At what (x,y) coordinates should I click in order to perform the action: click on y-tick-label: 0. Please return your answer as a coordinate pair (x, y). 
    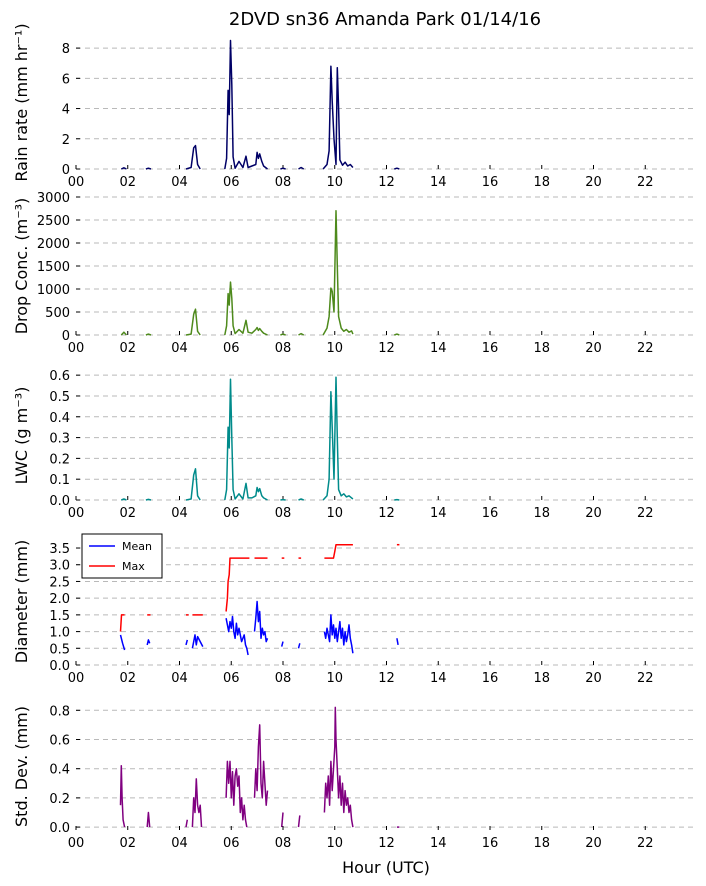
    Looking at the image, I should click on (66, 170).